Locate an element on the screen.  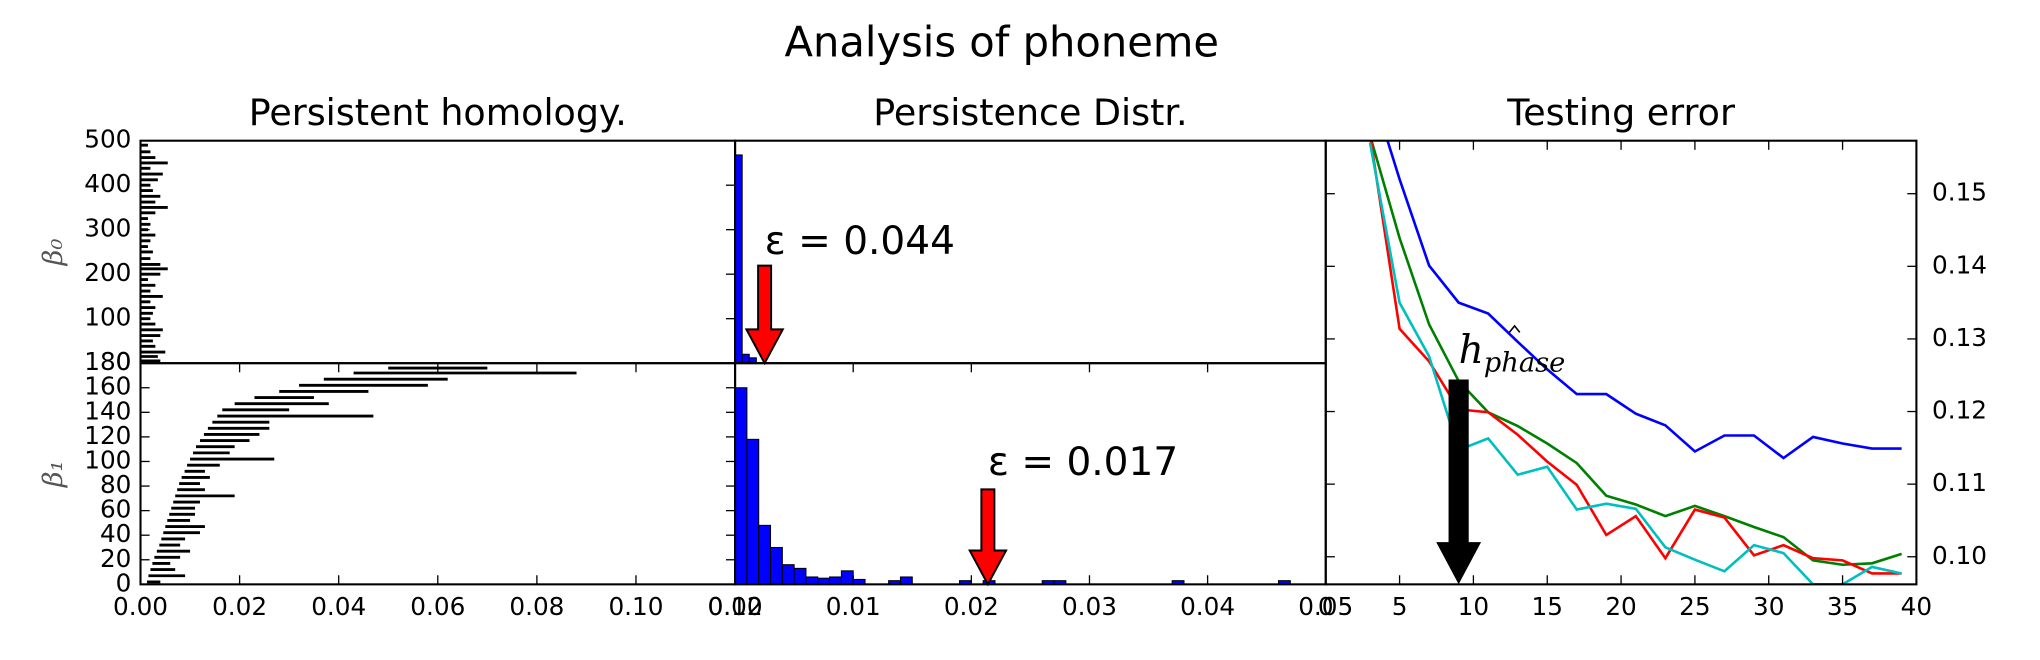
y-tick-label: 20 is located at coordinates (115, 558).